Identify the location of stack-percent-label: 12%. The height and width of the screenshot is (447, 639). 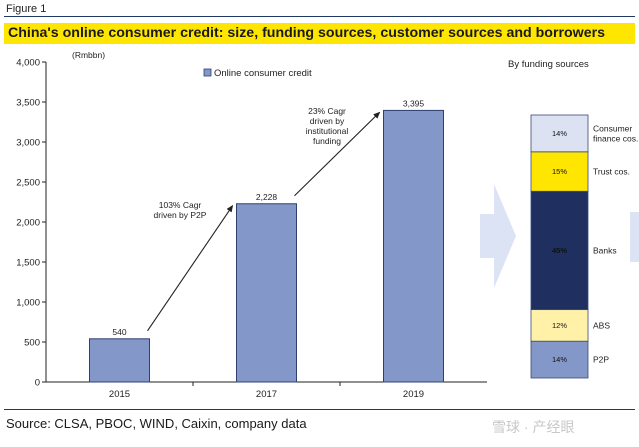
(559, 325).